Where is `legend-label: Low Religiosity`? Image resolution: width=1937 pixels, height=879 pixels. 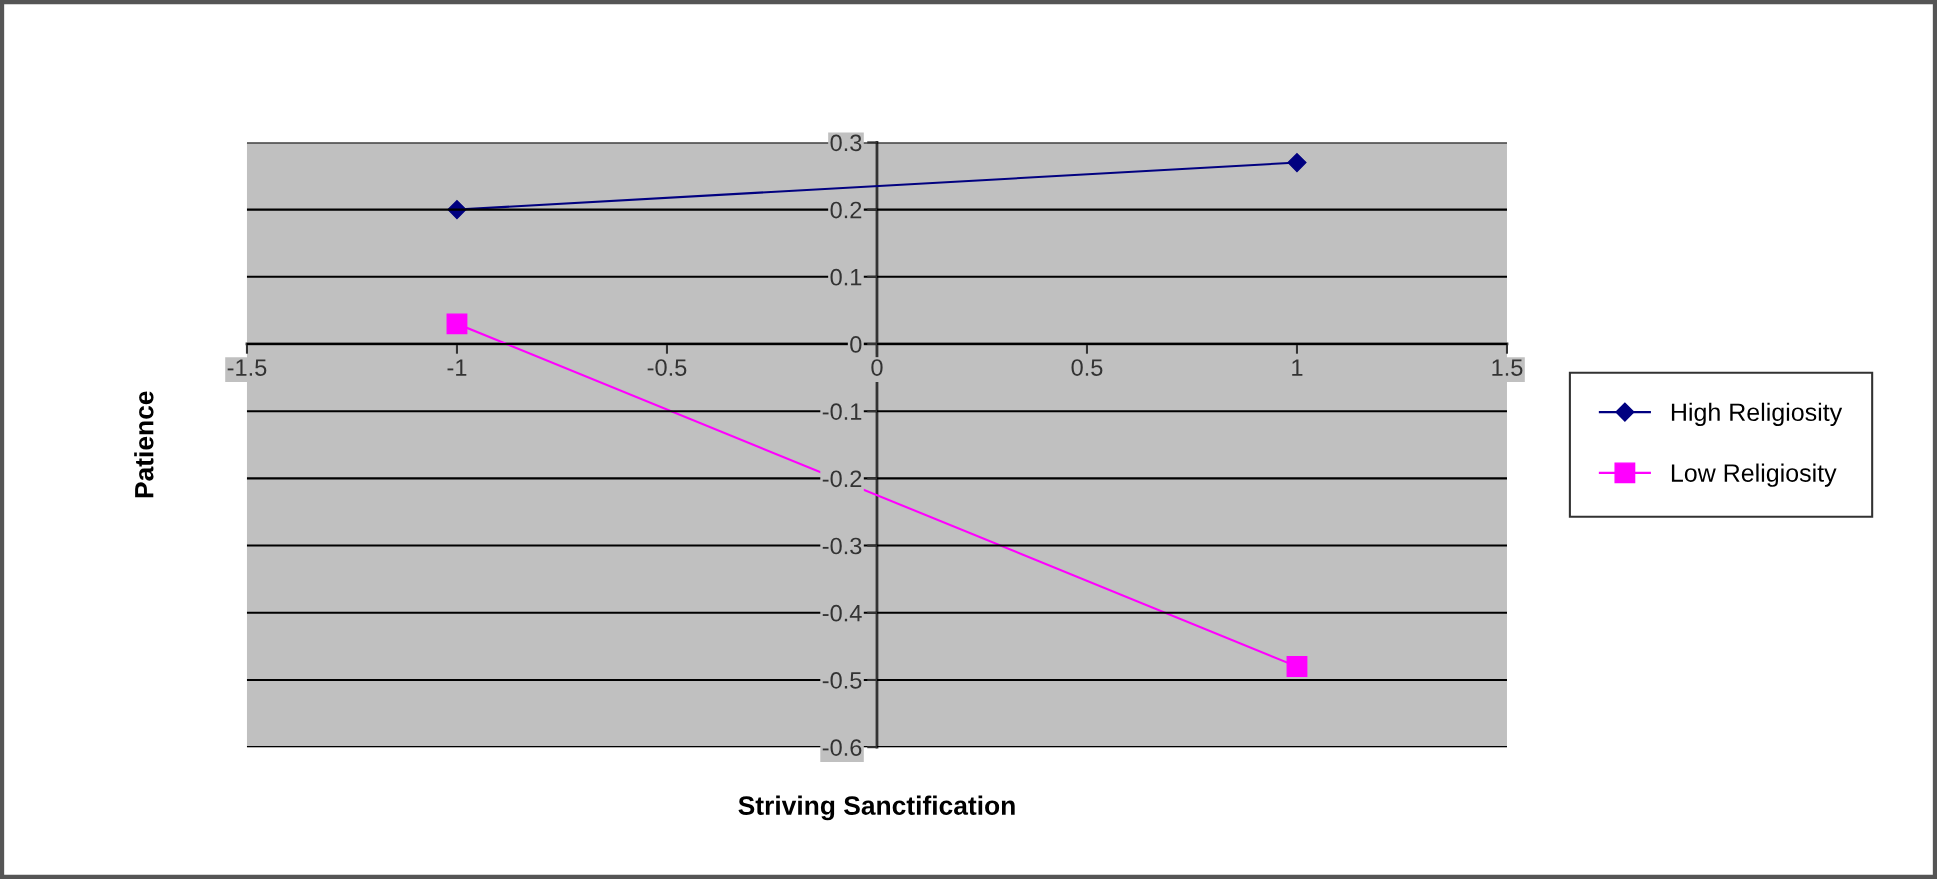
legend-label: Low Religiosity is located at coordinates (1754, 475).